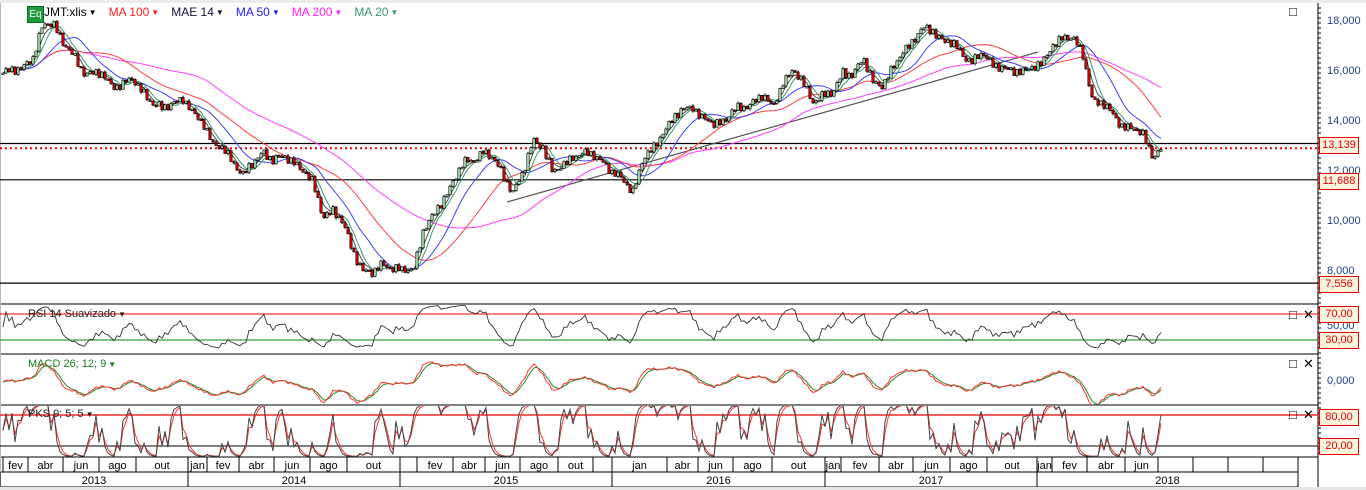 The height and width of the screenshot is (490, 1366). What do you see at coordinates (659, 431) in the screenshot?
I see `pks-panel` at bounding box center [659, 431].